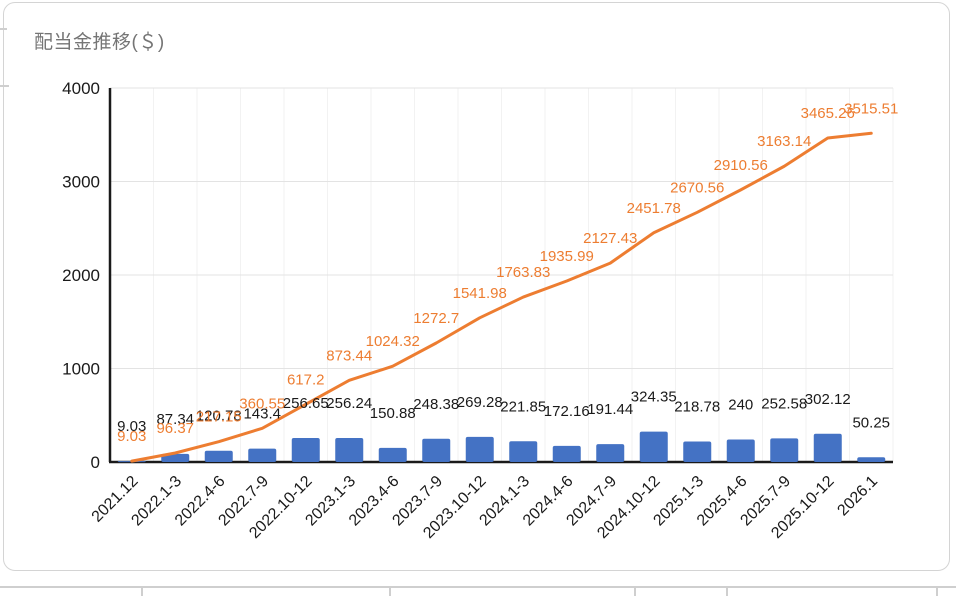  What do you see at coordinates (871, 422) in the screenshot?
I see `bar-value-label: 50.25` at bounding box center [871, 422].